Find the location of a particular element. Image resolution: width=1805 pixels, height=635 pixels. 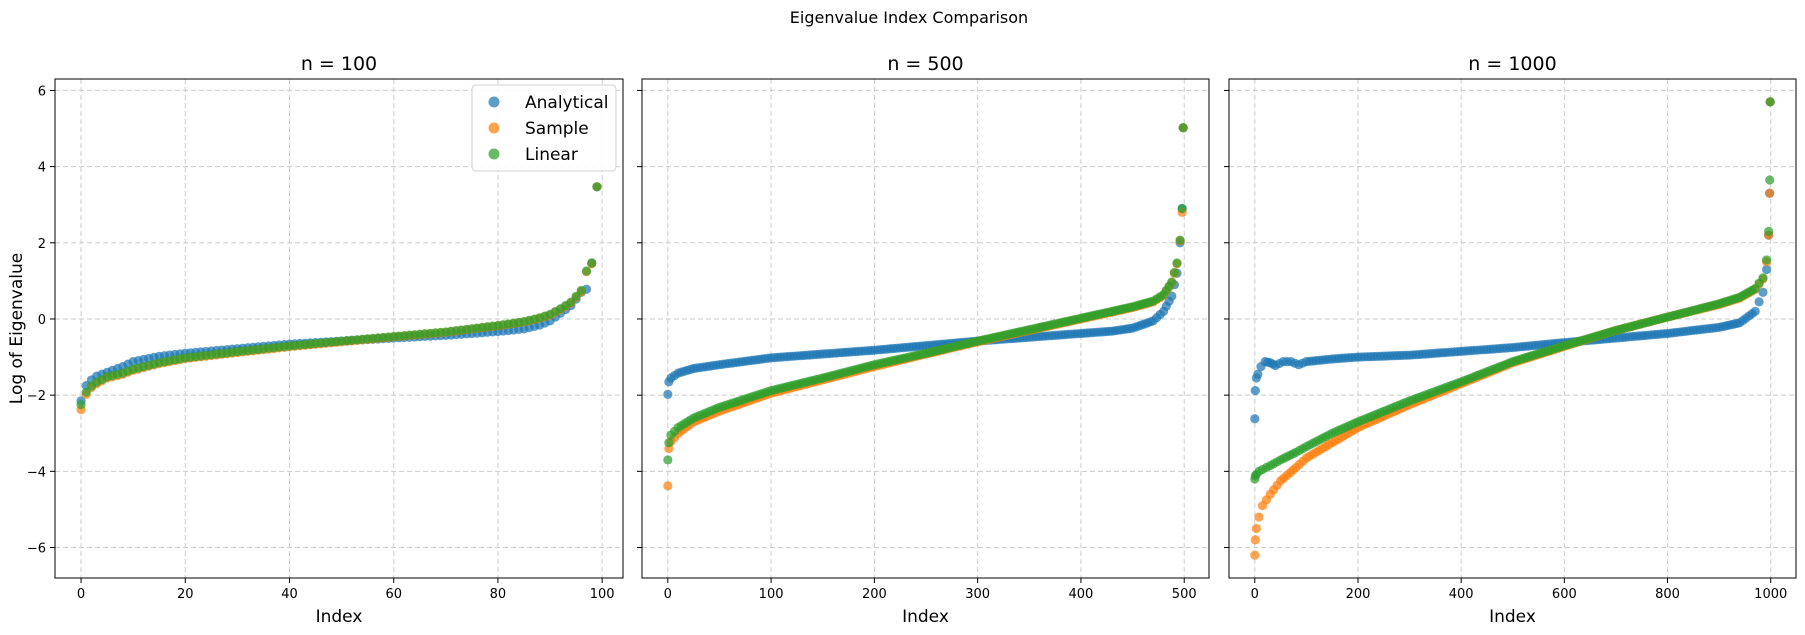

legend-label-linear: Linear is located at coordinates (551, 155).